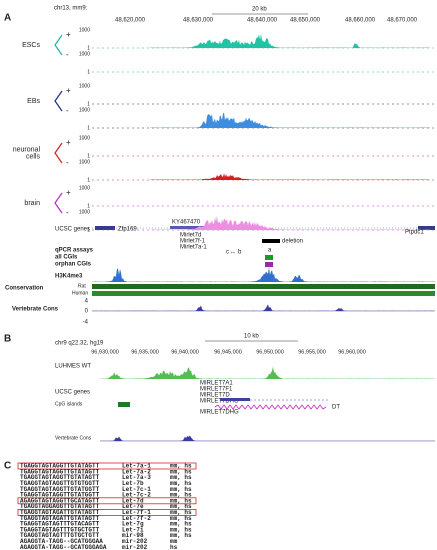 The width and height of the screenshot is (437, 550). I want to click on label: AGAGGTAGTAGGTTGCATAGTT, so click(60, 500).